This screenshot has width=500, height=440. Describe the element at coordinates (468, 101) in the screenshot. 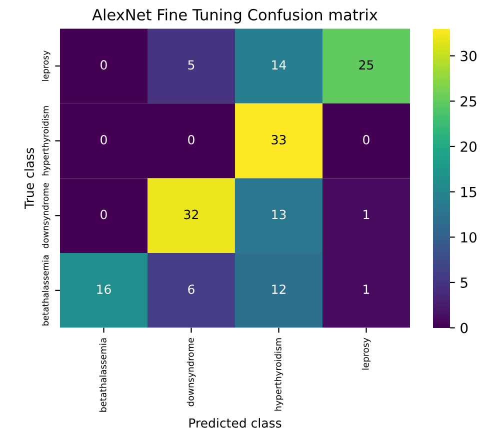

I see `color-bar-label: 25` at that location.